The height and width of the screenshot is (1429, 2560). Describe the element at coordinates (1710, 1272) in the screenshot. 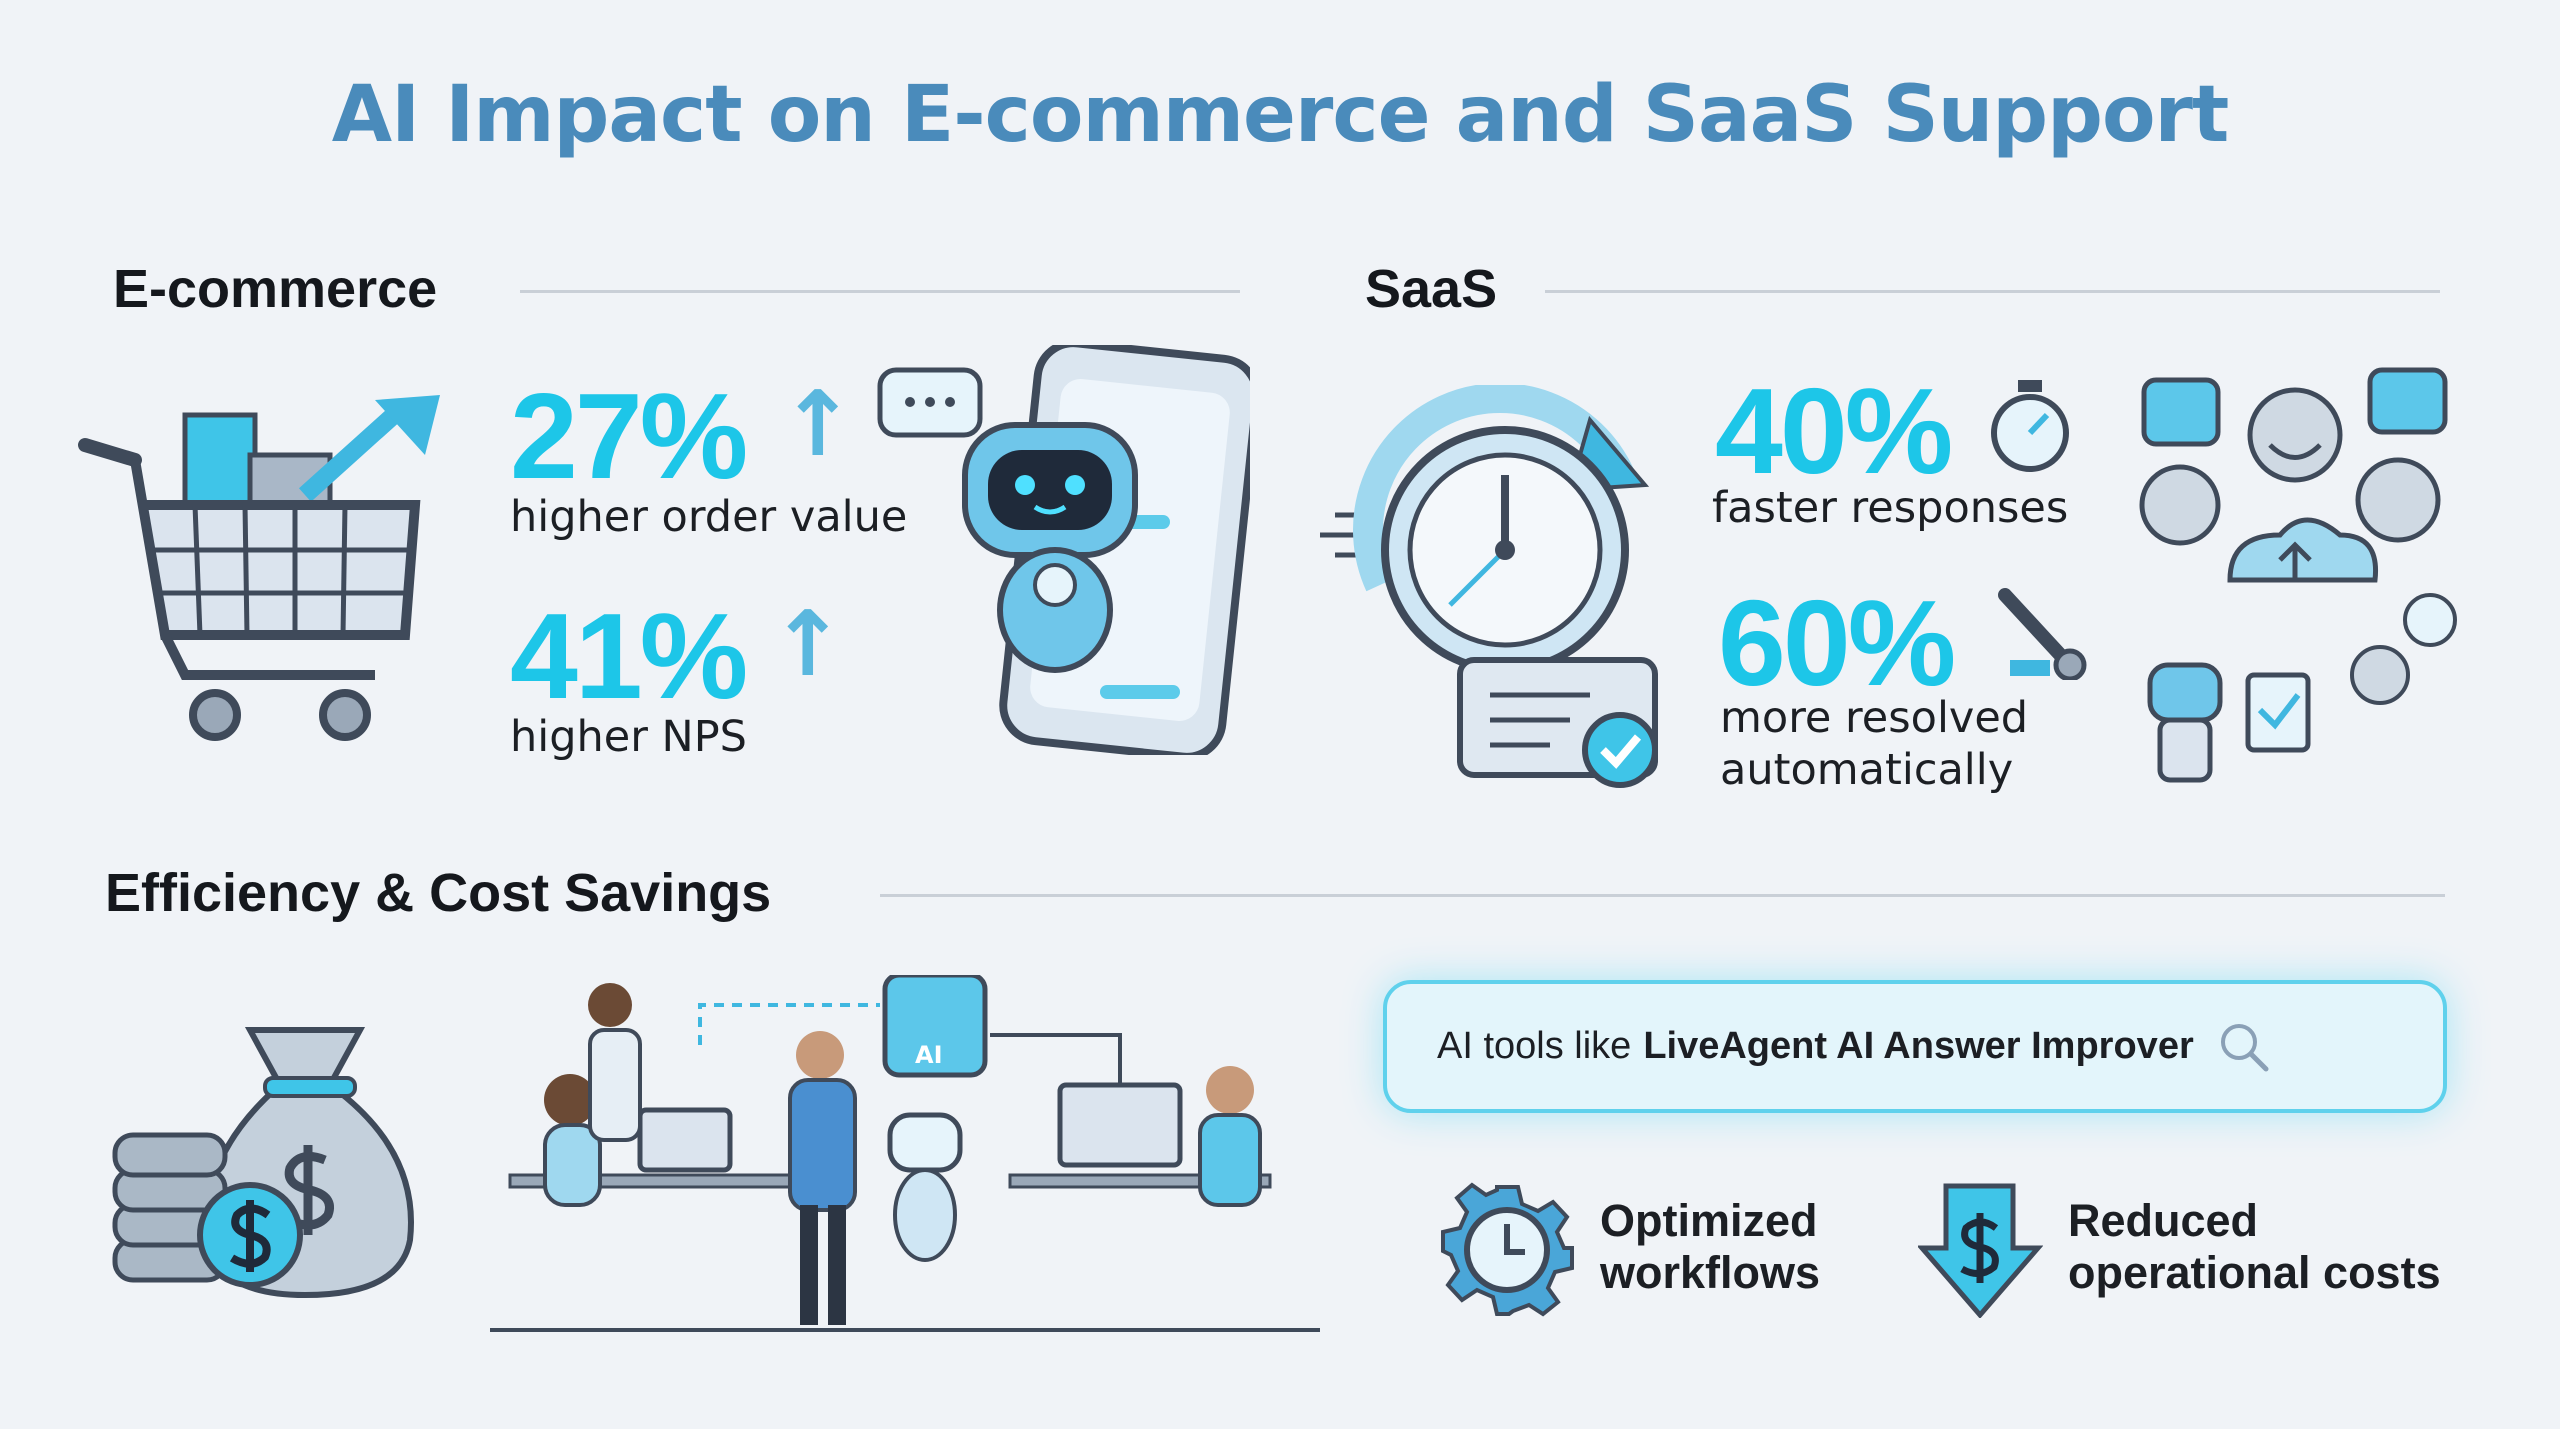

I see `feature-line2: workflows` at that location.